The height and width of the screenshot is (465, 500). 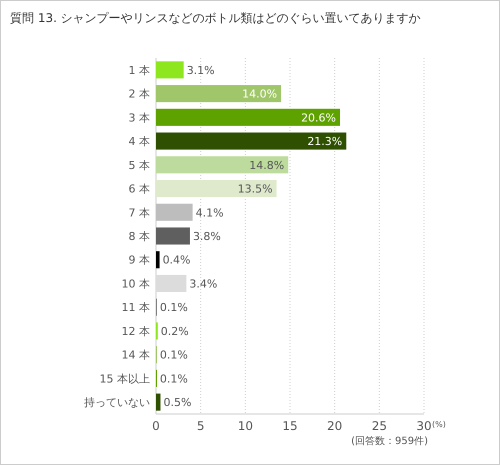 What do you see at coordinates (439, 424) in the screenshot?
I see `x-axis-title: (%)` at bounding box center [439, 424].